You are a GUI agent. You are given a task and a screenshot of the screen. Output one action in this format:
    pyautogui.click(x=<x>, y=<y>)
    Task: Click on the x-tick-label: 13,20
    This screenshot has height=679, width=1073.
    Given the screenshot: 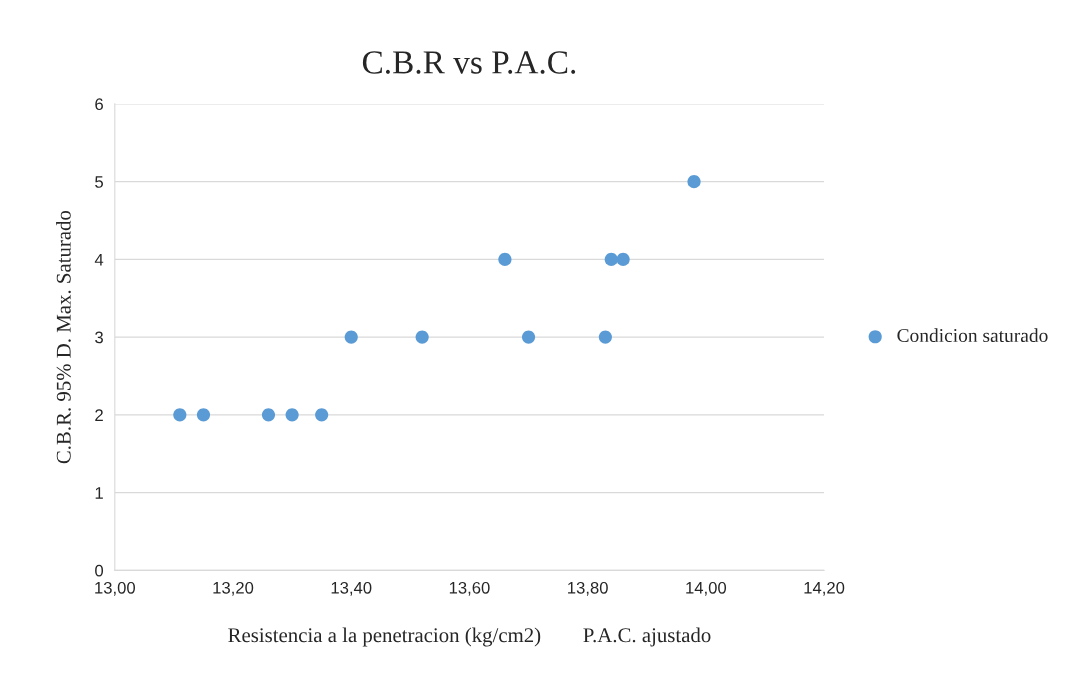 What is the action you would take?
    pyautogui.click(x=233, y=588)
    